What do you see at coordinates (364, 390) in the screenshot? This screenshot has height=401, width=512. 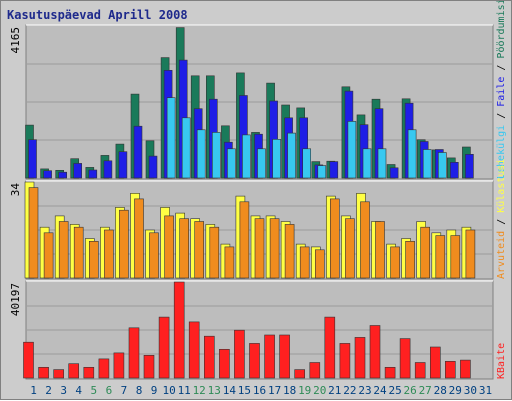 I see `x-tick-label: 23` at bounding box center [364, 390].